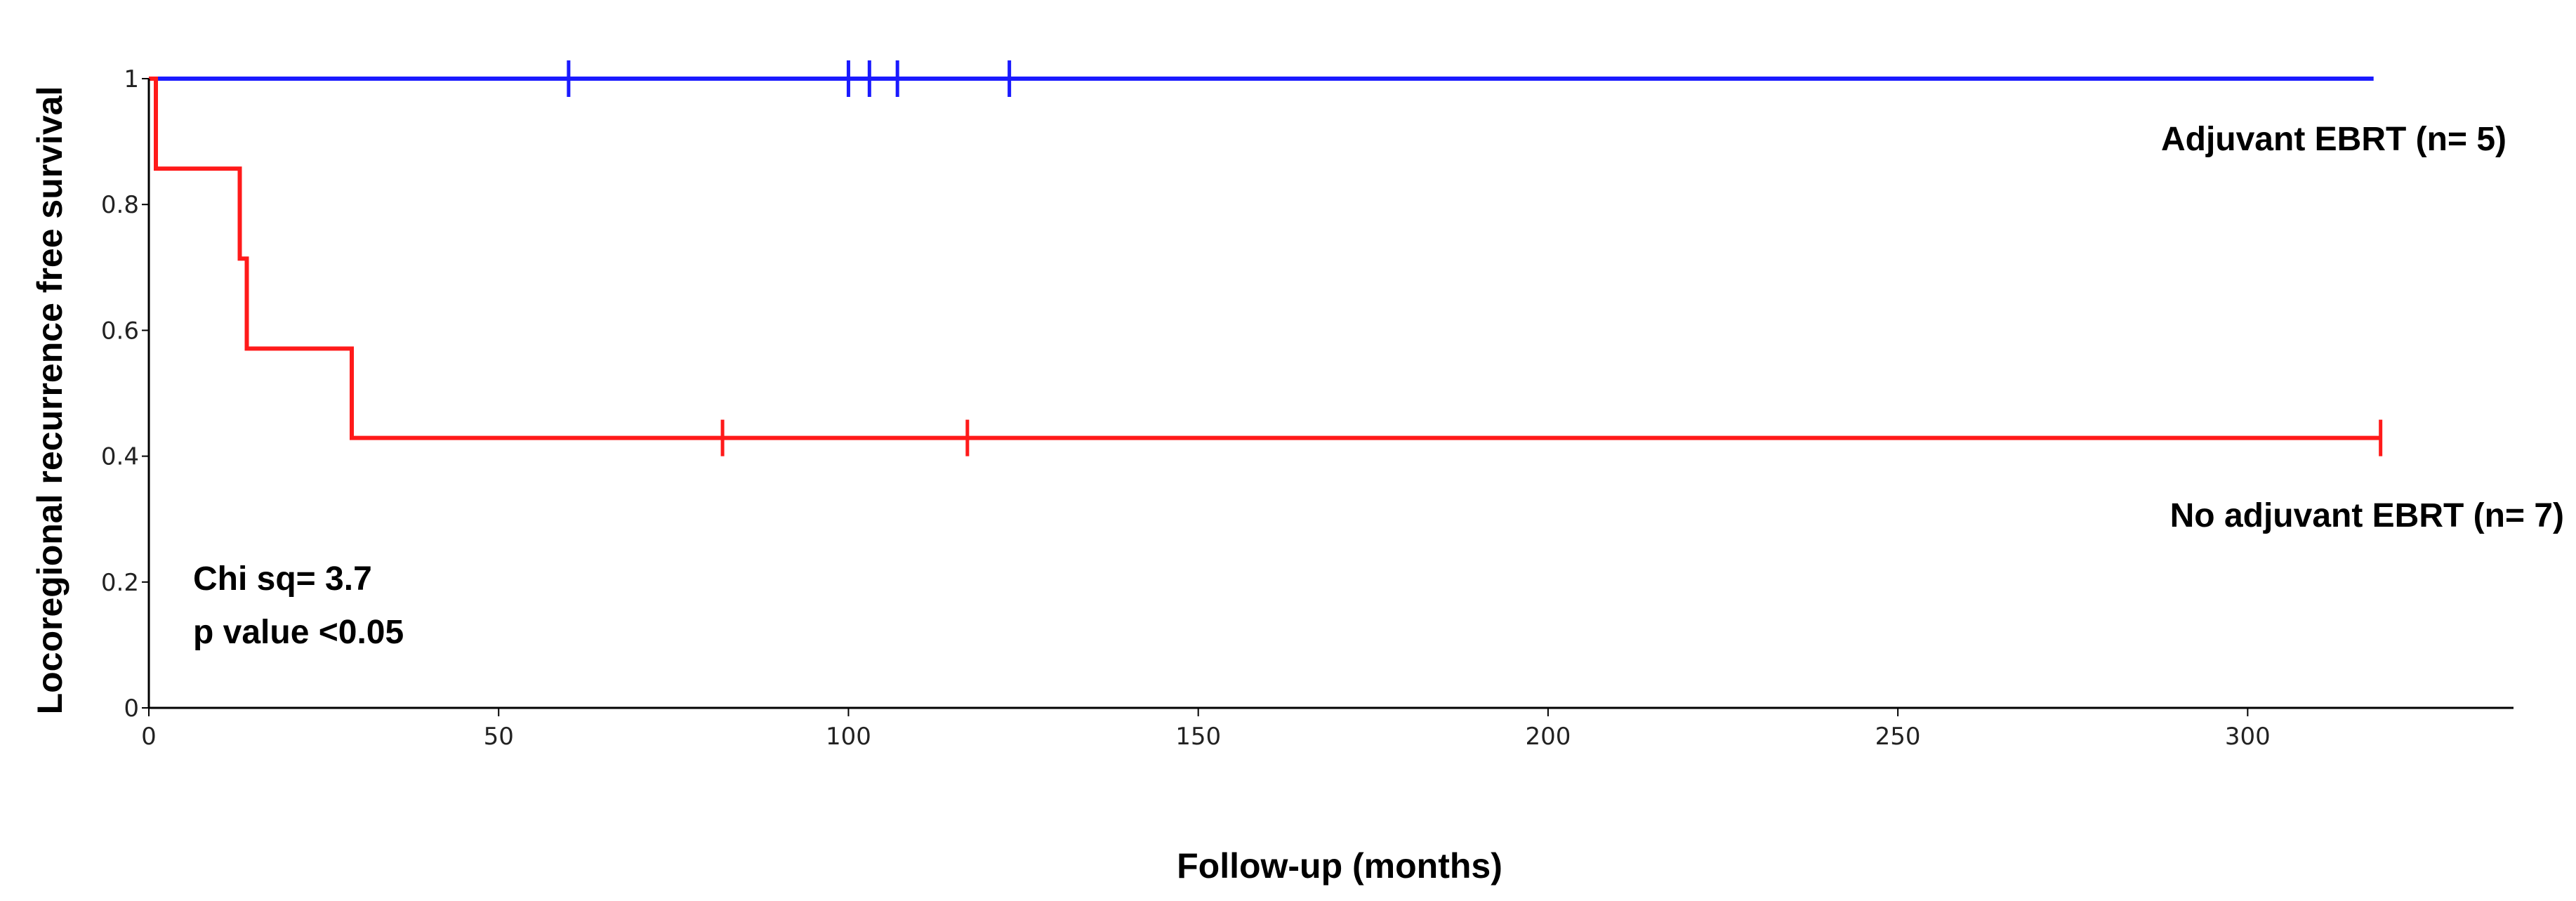 The height and width of the screenshot is (901, 2576). What do you see at coordinates (2367, 515) in the screenshot?
I see `series-label-no-adjuvant: No adjuvant EBRT (n= 7)` at bounding box center [2367, 515].